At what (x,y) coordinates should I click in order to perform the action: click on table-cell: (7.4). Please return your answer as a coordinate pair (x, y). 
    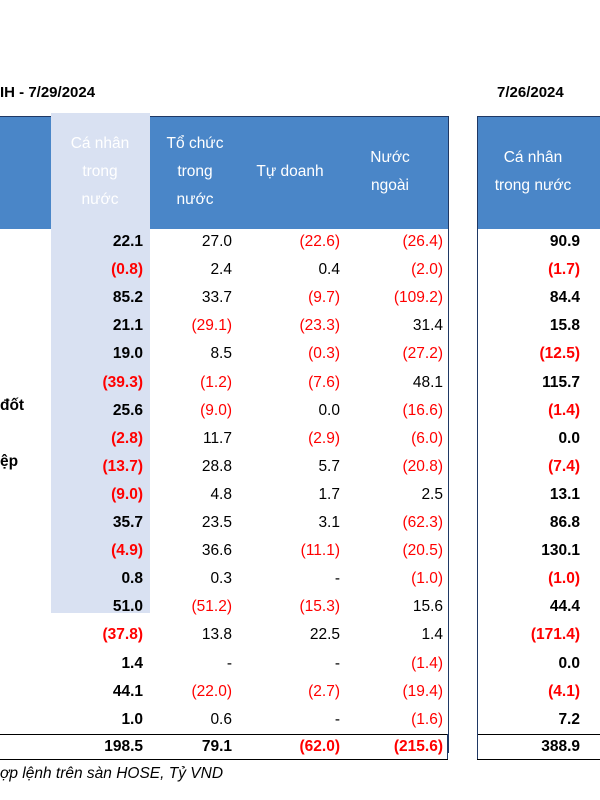
    Looking at the image, I should click on (564, 466).